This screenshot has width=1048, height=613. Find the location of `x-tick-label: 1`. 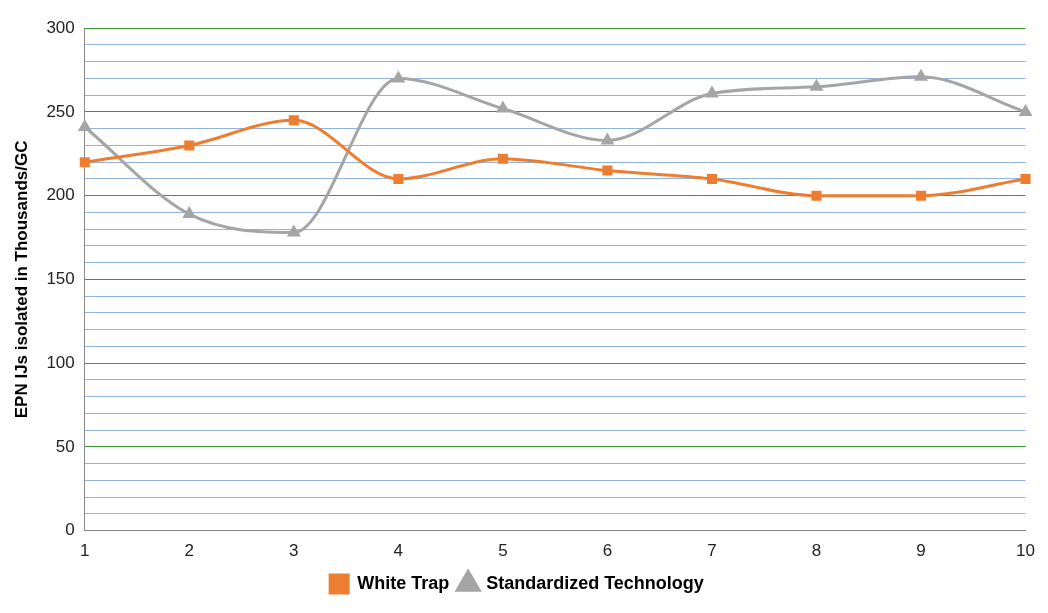

x-tick-label: 1 is located at coordinates (85, 551).